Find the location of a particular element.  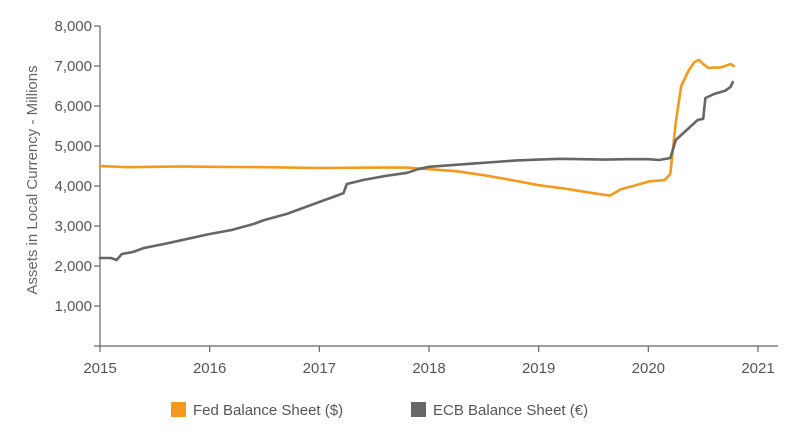

x-tick-label: 2017 is located at coordinates (319, 368).